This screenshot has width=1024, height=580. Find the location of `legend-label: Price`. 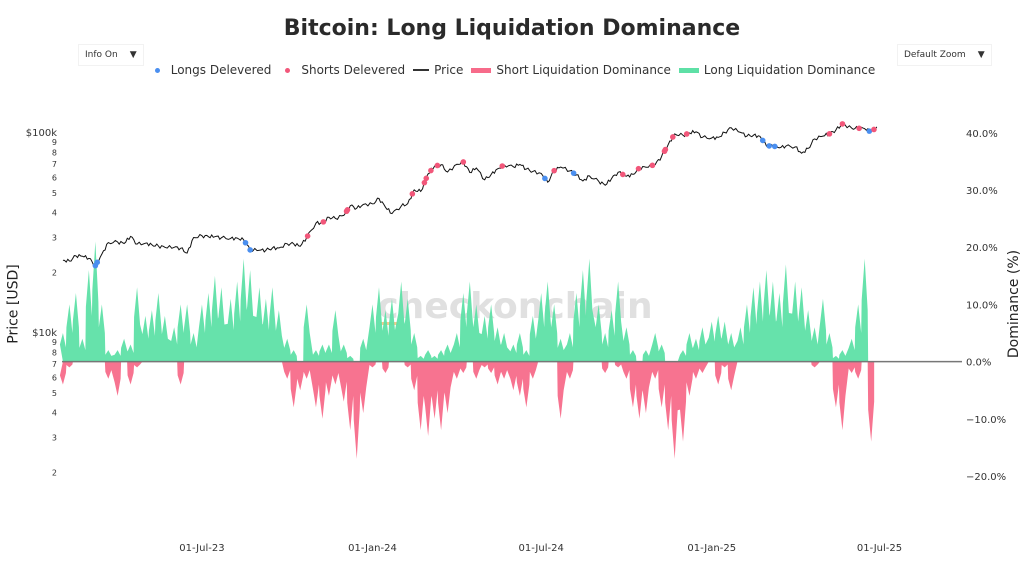

legend-label: Price is located at coordinates (449, 70).